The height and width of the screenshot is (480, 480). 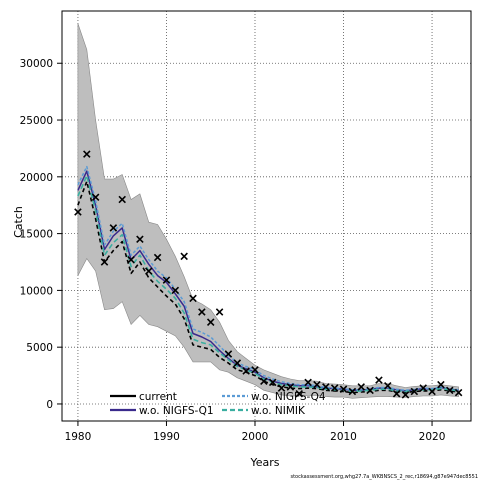 I want to click on y-tick-label: 0, so click(x=49, y=405).